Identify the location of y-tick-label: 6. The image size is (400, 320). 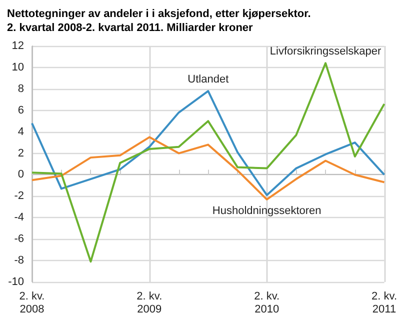
(21, 110).